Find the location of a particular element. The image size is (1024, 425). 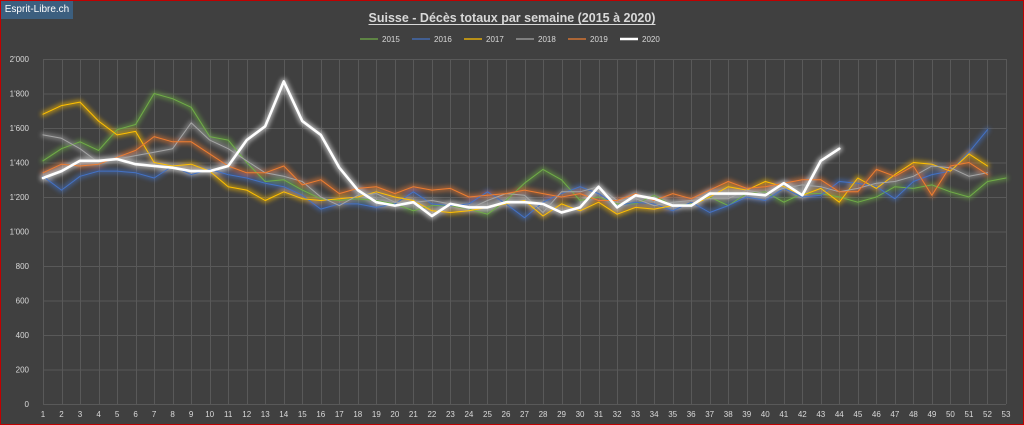

x-tick-label: 34 is located at coordinates (654, 414).